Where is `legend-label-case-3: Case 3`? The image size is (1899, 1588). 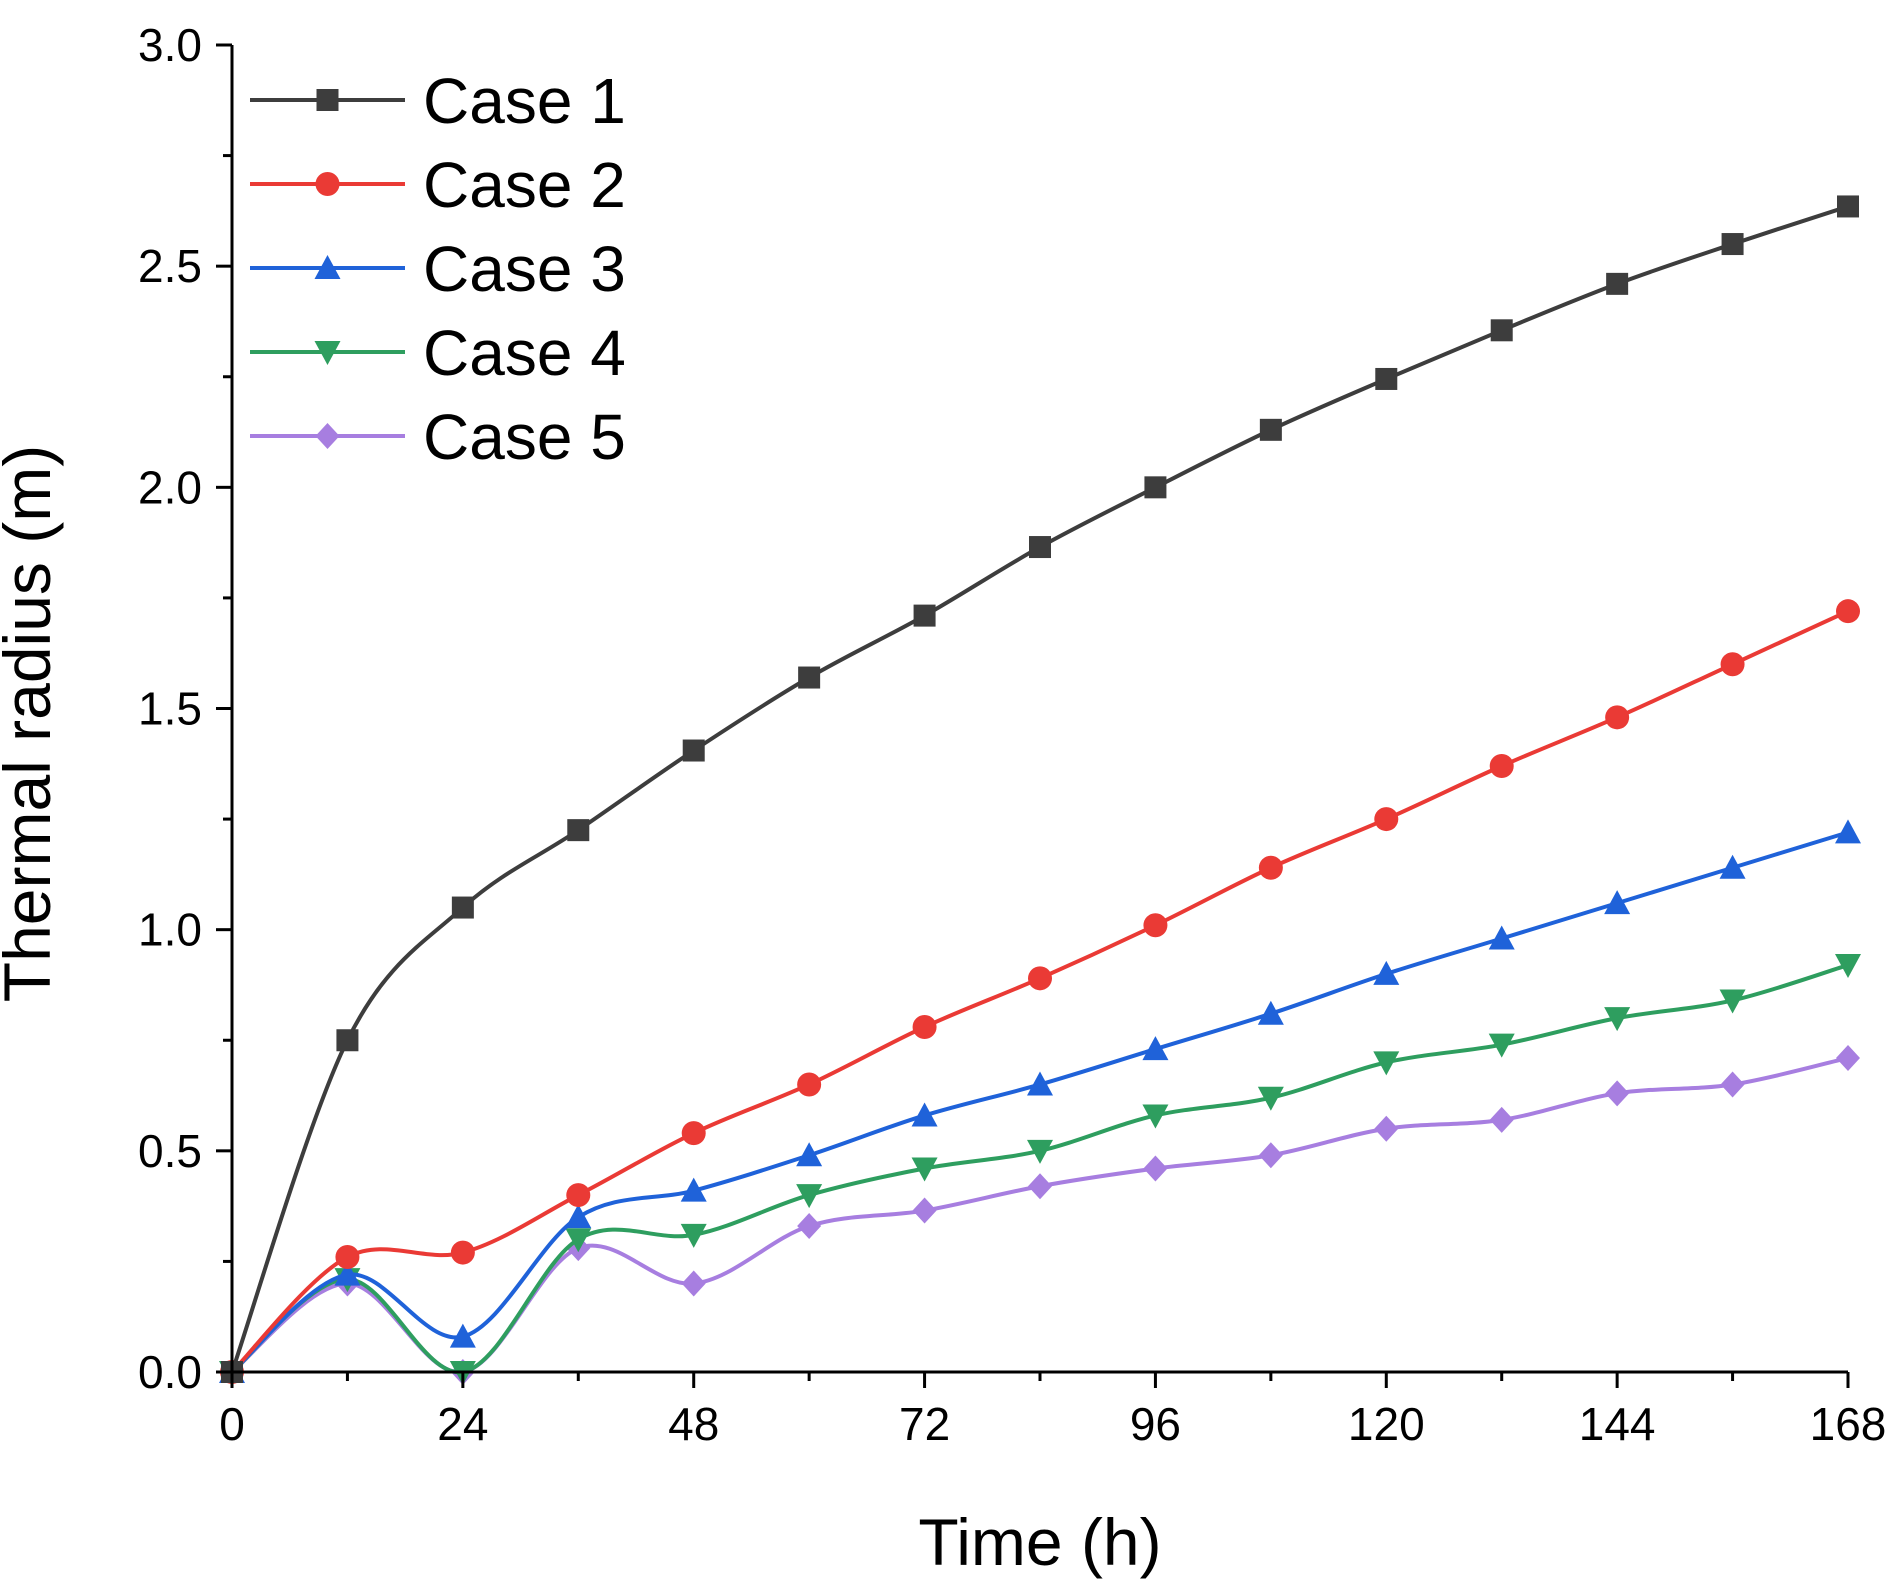 legend-label-case-3: Case 3 is located at coordinates (524, 269).